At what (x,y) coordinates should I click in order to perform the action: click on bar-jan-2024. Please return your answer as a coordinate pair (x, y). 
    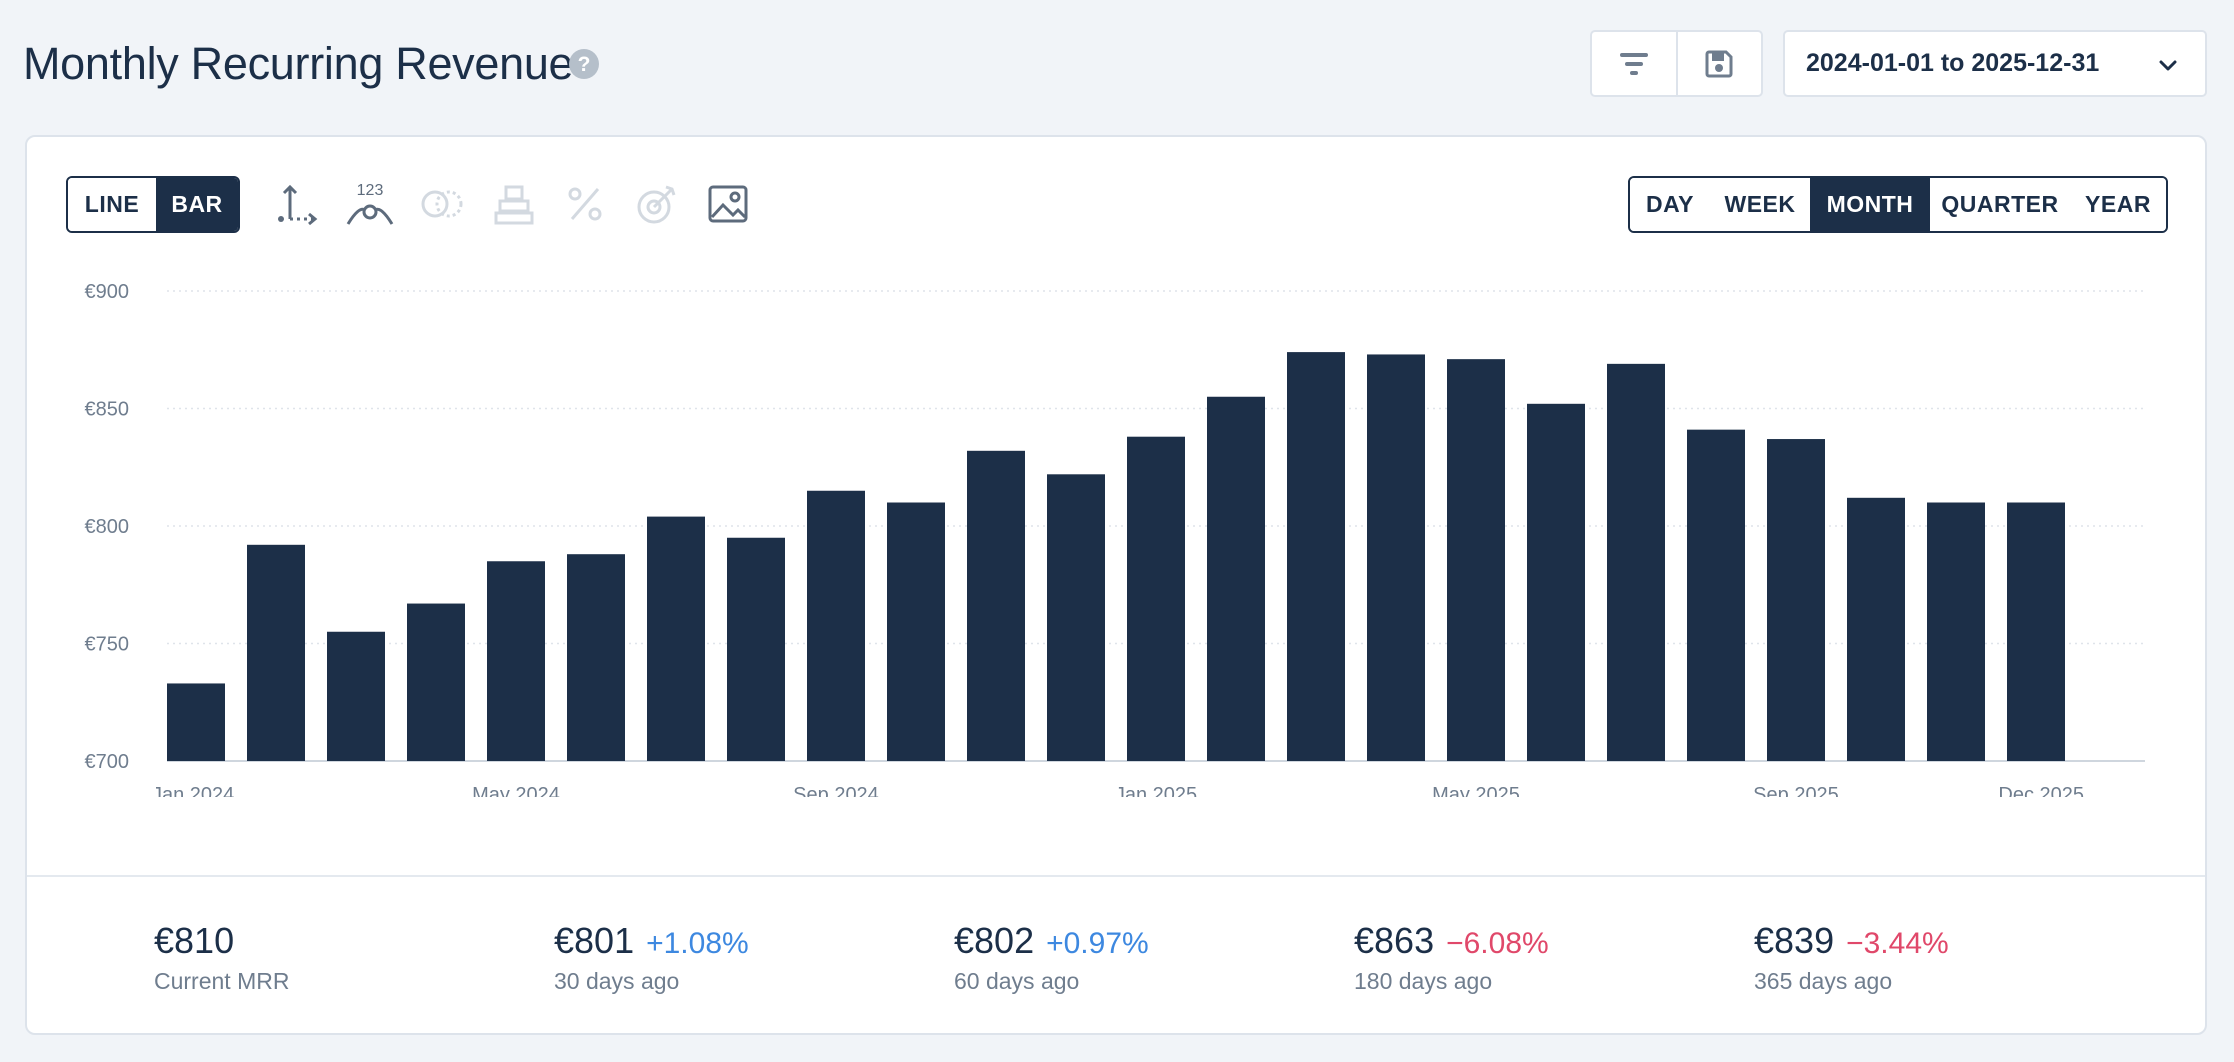
    Looking at the image, I should click on (196, 722).